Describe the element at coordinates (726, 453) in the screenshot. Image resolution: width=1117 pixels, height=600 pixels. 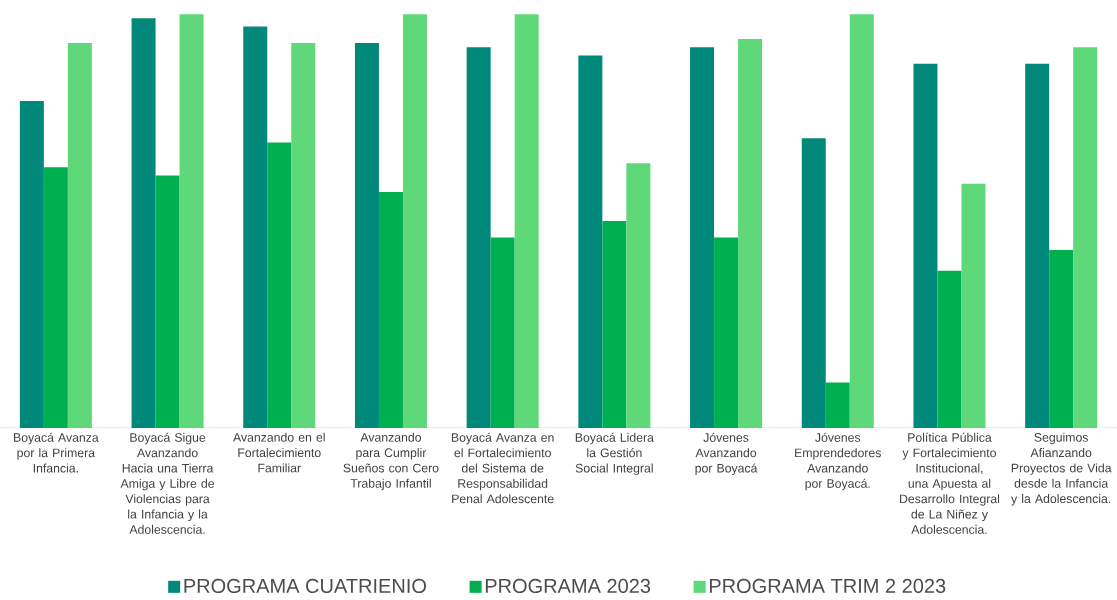
I see `x-tick-label: Jóvenes Avanzando por Boyacá` at that location.